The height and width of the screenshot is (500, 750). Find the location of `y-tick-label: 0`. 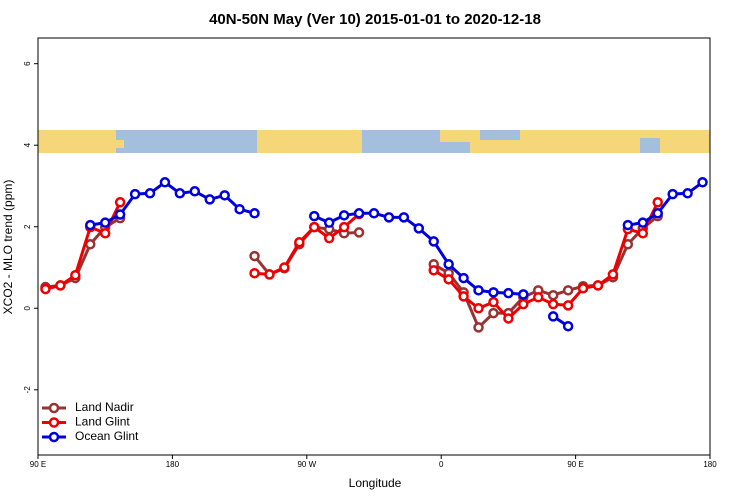

y-tick-label: 0 is located at coordinates (27, 307).